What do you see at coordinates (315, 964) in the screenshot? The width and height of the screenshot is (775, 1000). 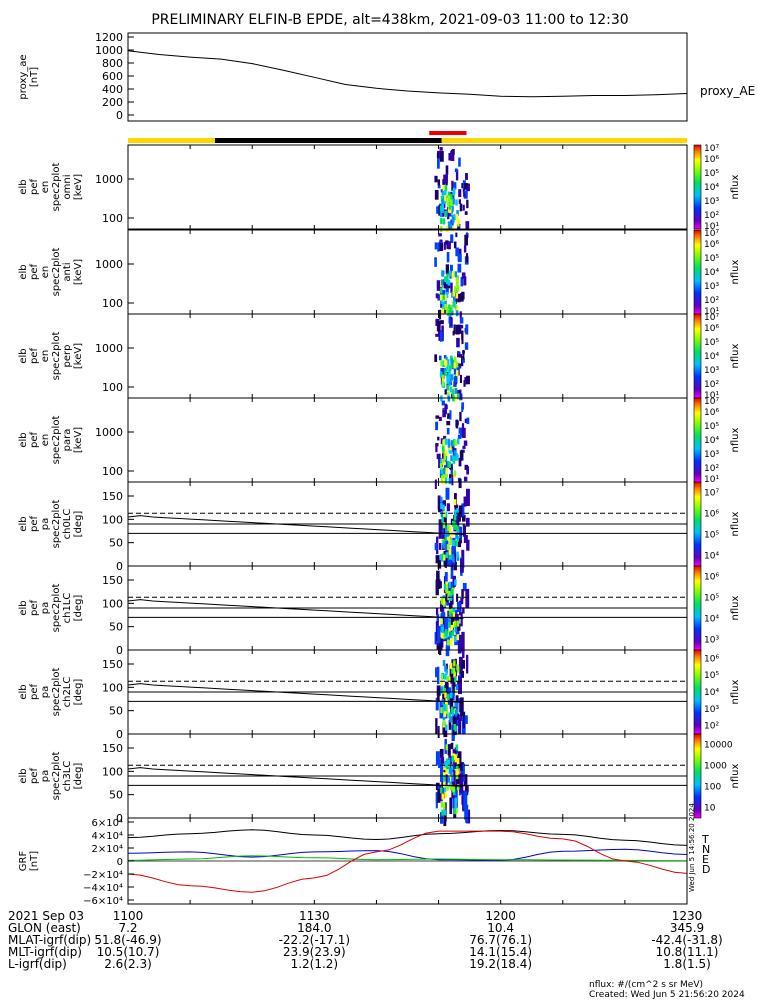 I see `x-axis-value: 1.2(1.2)` at bounding box center [315, 964].